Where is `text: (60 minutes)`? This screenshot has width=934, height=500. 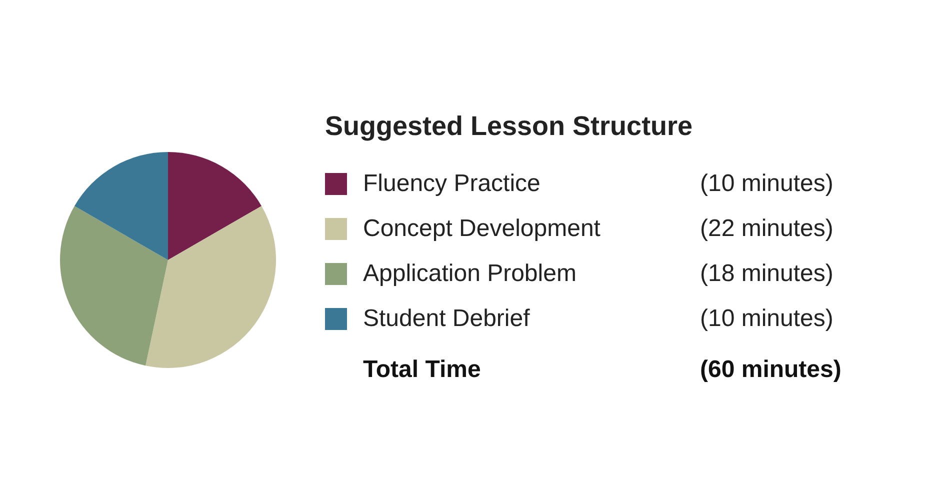 text: (60 minutes) is located at coordinates (771, 369).